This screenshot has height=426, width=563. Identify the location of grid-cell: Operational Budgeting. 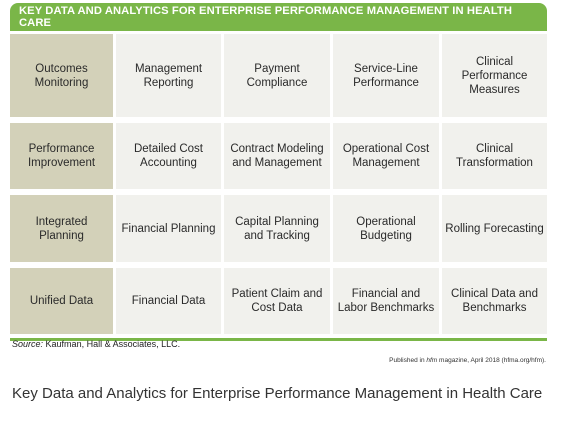
(386, 228).